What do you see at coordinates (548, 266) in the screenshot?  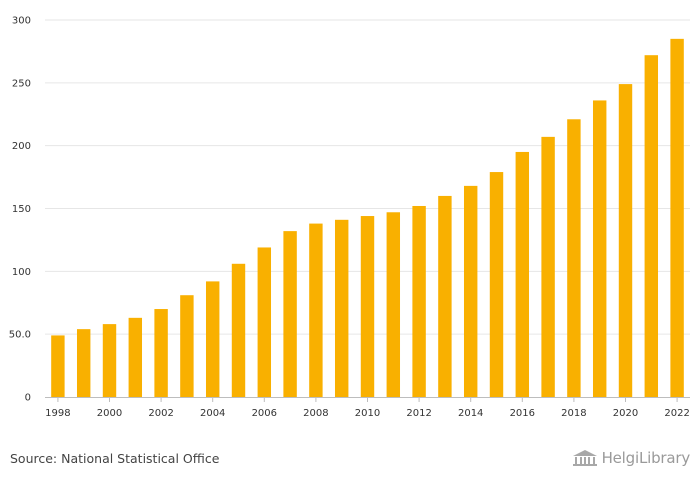 I see `bar-2017` at bounding box center [548, 266].